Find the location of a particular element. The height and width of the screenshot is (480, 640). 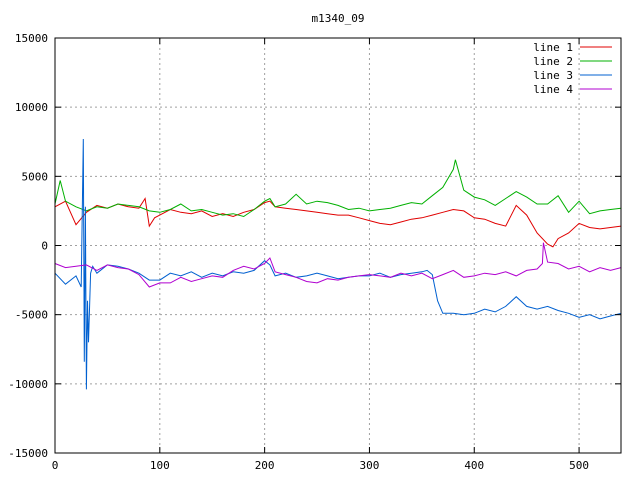

legend-label: line 4 is located at coordinates (553, 89).